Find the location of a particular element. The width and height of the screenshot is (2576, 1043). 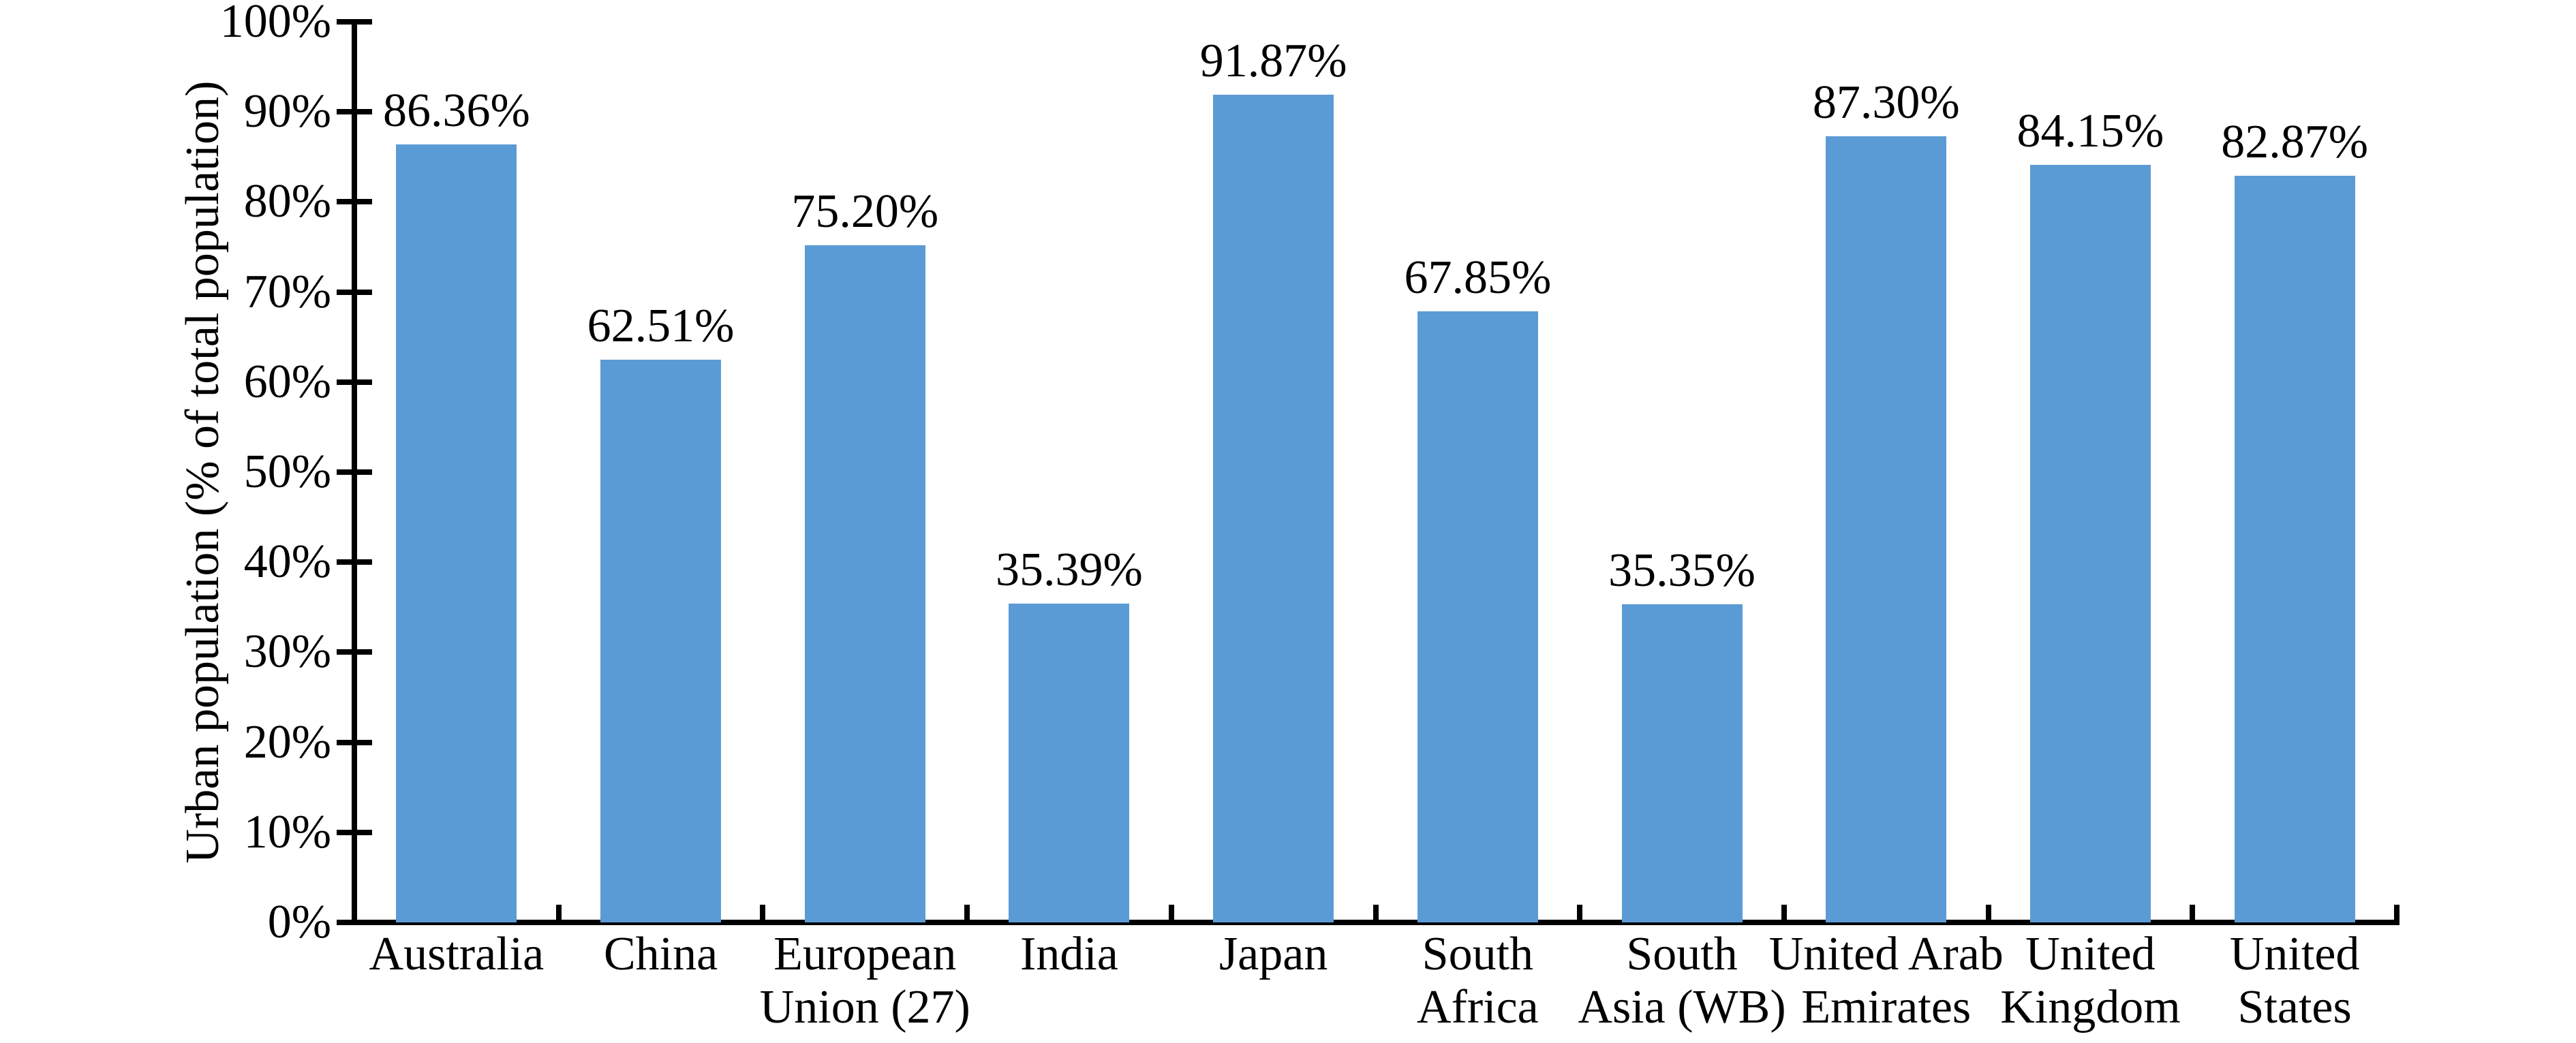

x-axis-line is located at coordinates (1375, 922).